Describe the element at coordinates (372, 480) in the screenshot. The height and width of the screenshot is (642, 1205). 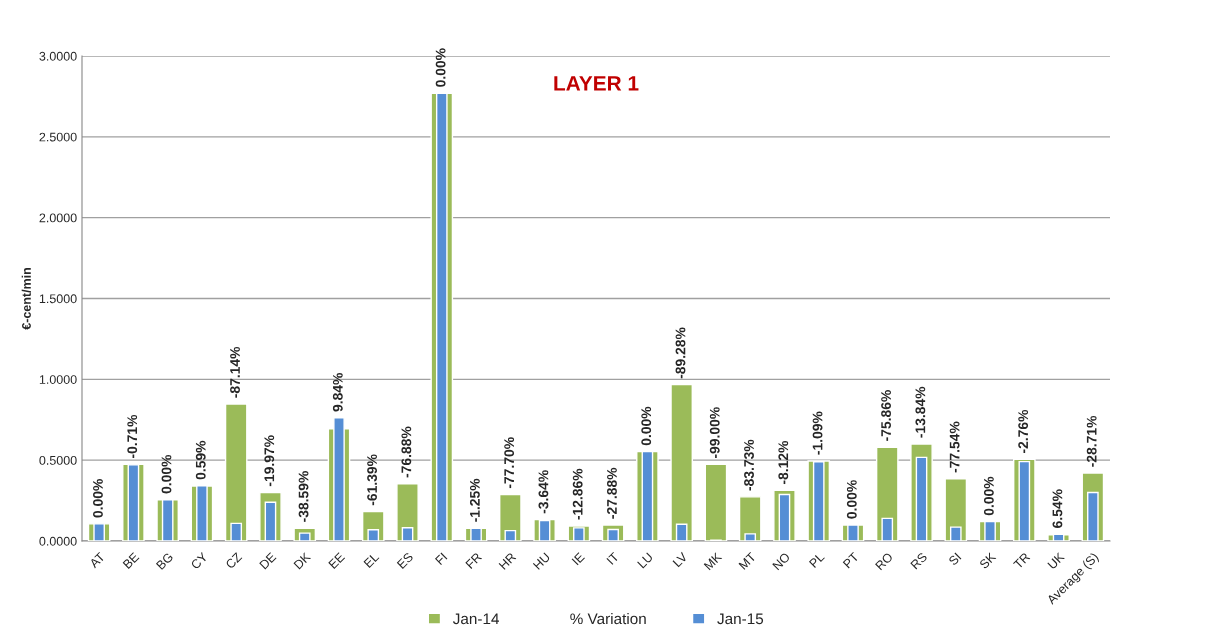
I see `annotation: -61.39%` at that location.